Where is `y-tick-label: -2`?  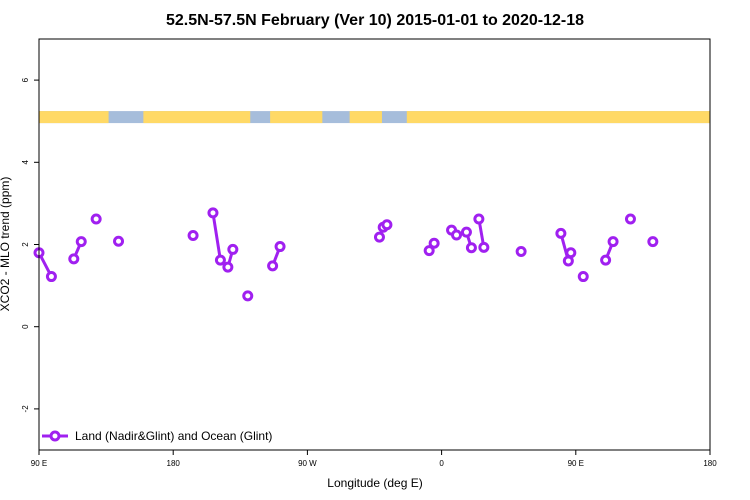
y-tick-label: -2 is located at coordinates (25, 409).